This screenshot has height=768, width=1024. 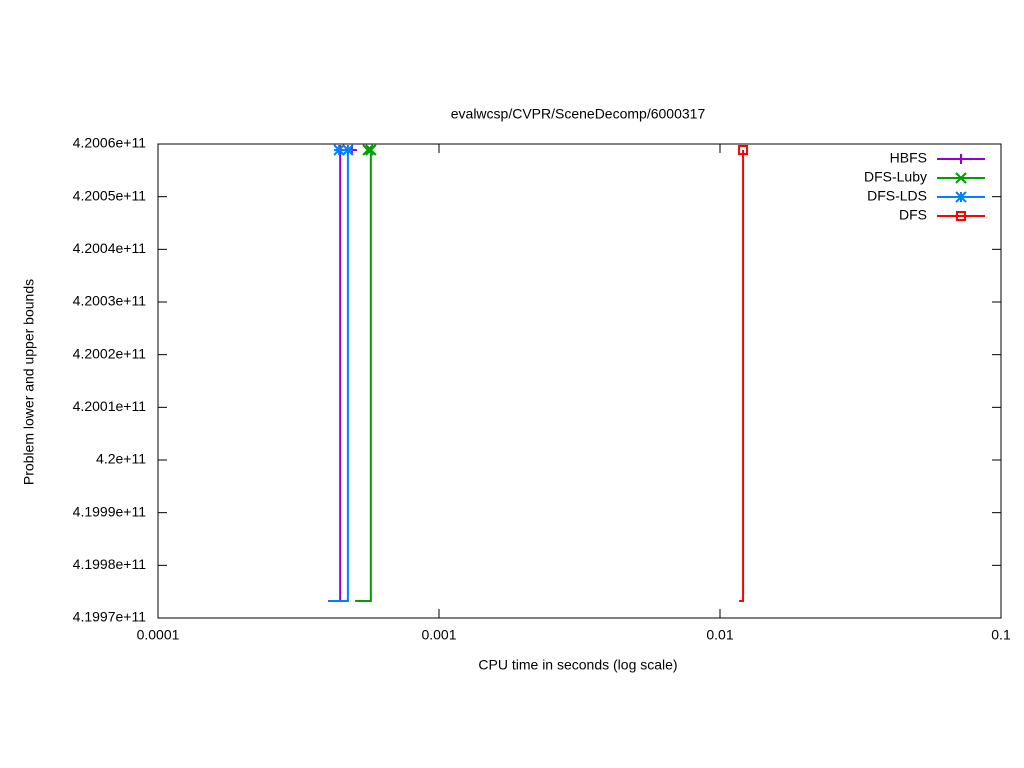 What do you see at coordinates (913, 215) in the screenshot?
I see `legend-label: DFS` at bounding box center [913, 215].